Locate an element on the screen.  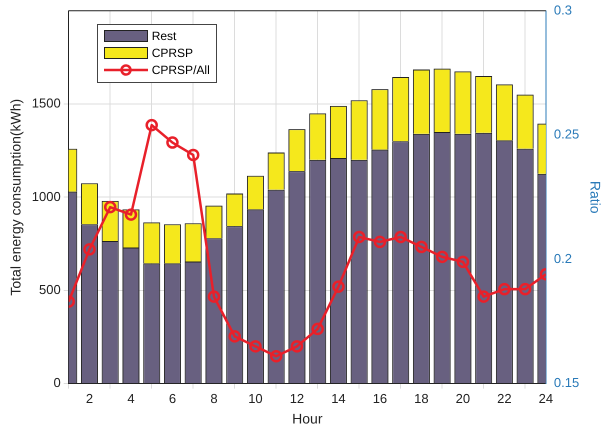
x-tick-label: 2 is located at coordinates (90, 398).